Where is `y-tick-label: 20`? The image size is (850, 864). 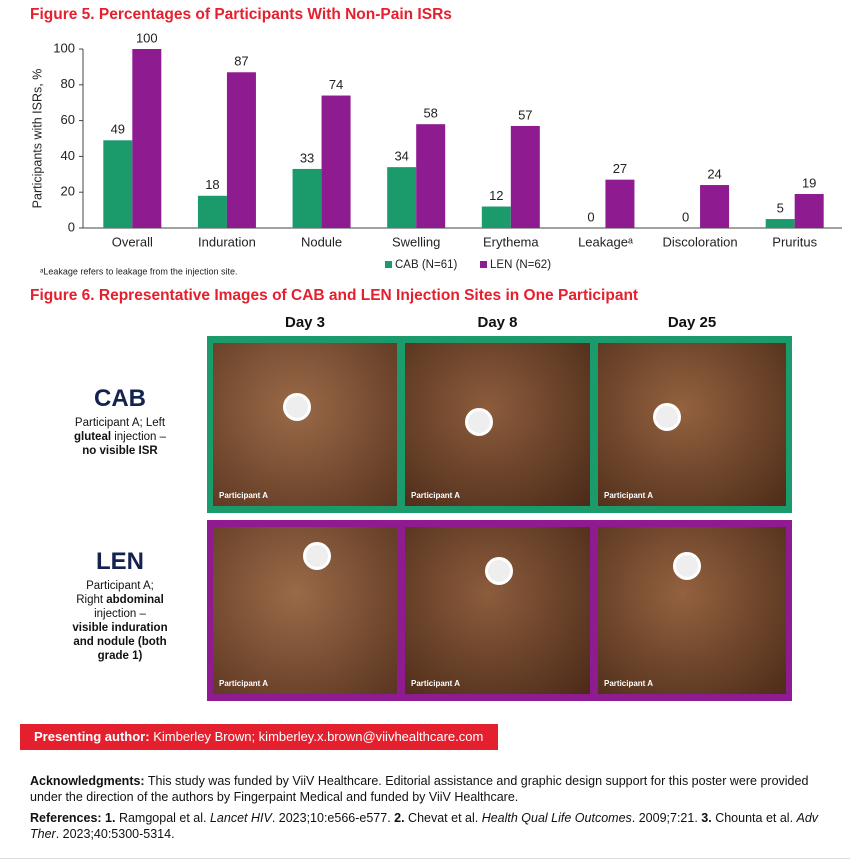
y-tick-label: 20 is located at coordinates (68, 191).